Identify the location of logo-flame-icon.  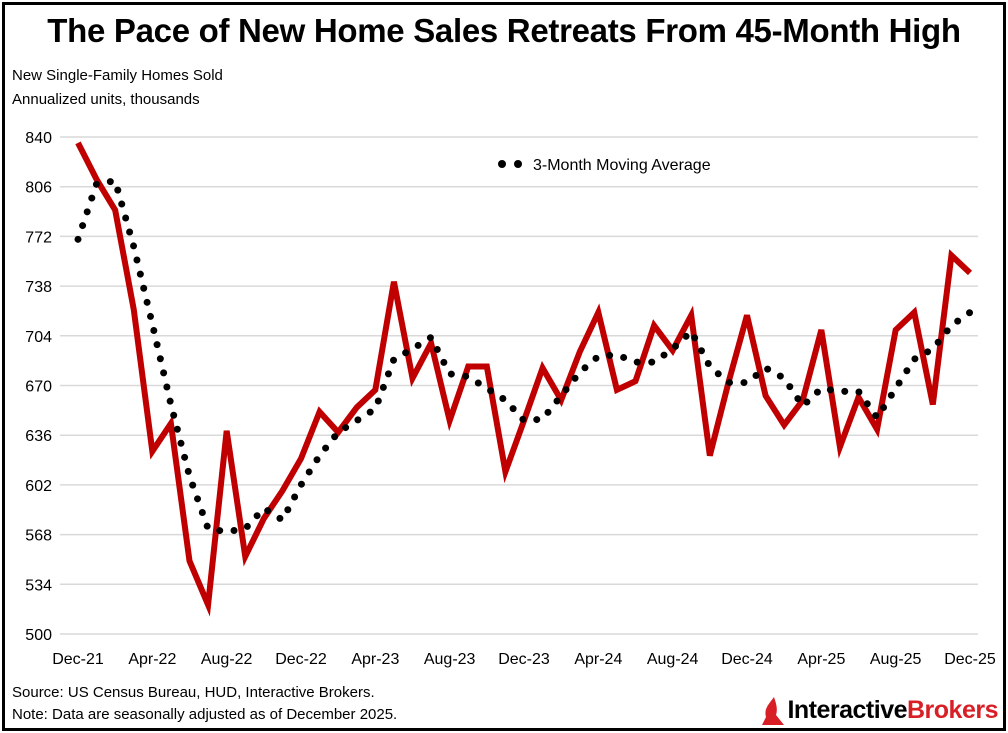
(773, 710).